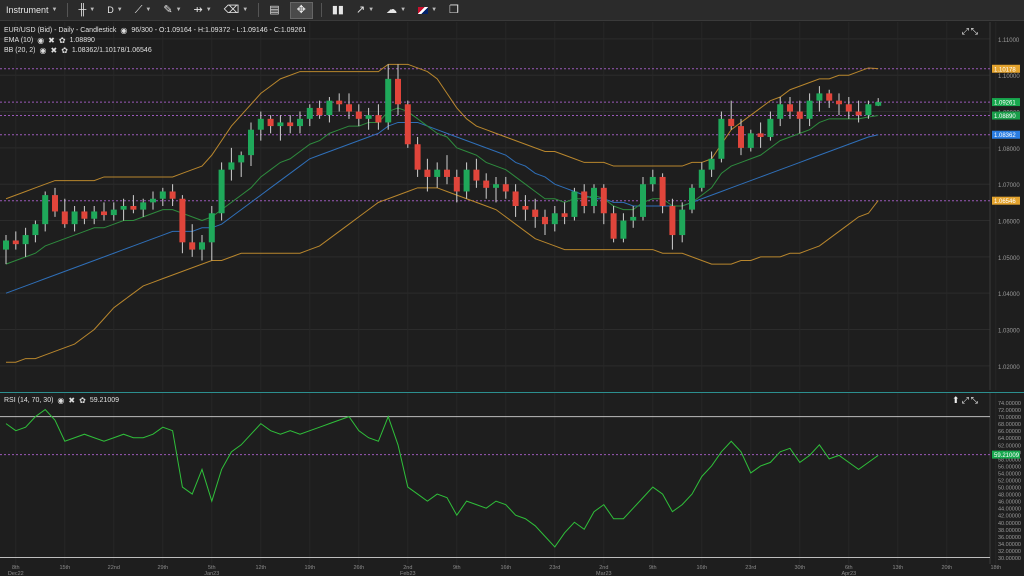 This screenshot has width=1024, height=576. I want to click on rsi-tick-label: 62.00000, so click(1009, 446).